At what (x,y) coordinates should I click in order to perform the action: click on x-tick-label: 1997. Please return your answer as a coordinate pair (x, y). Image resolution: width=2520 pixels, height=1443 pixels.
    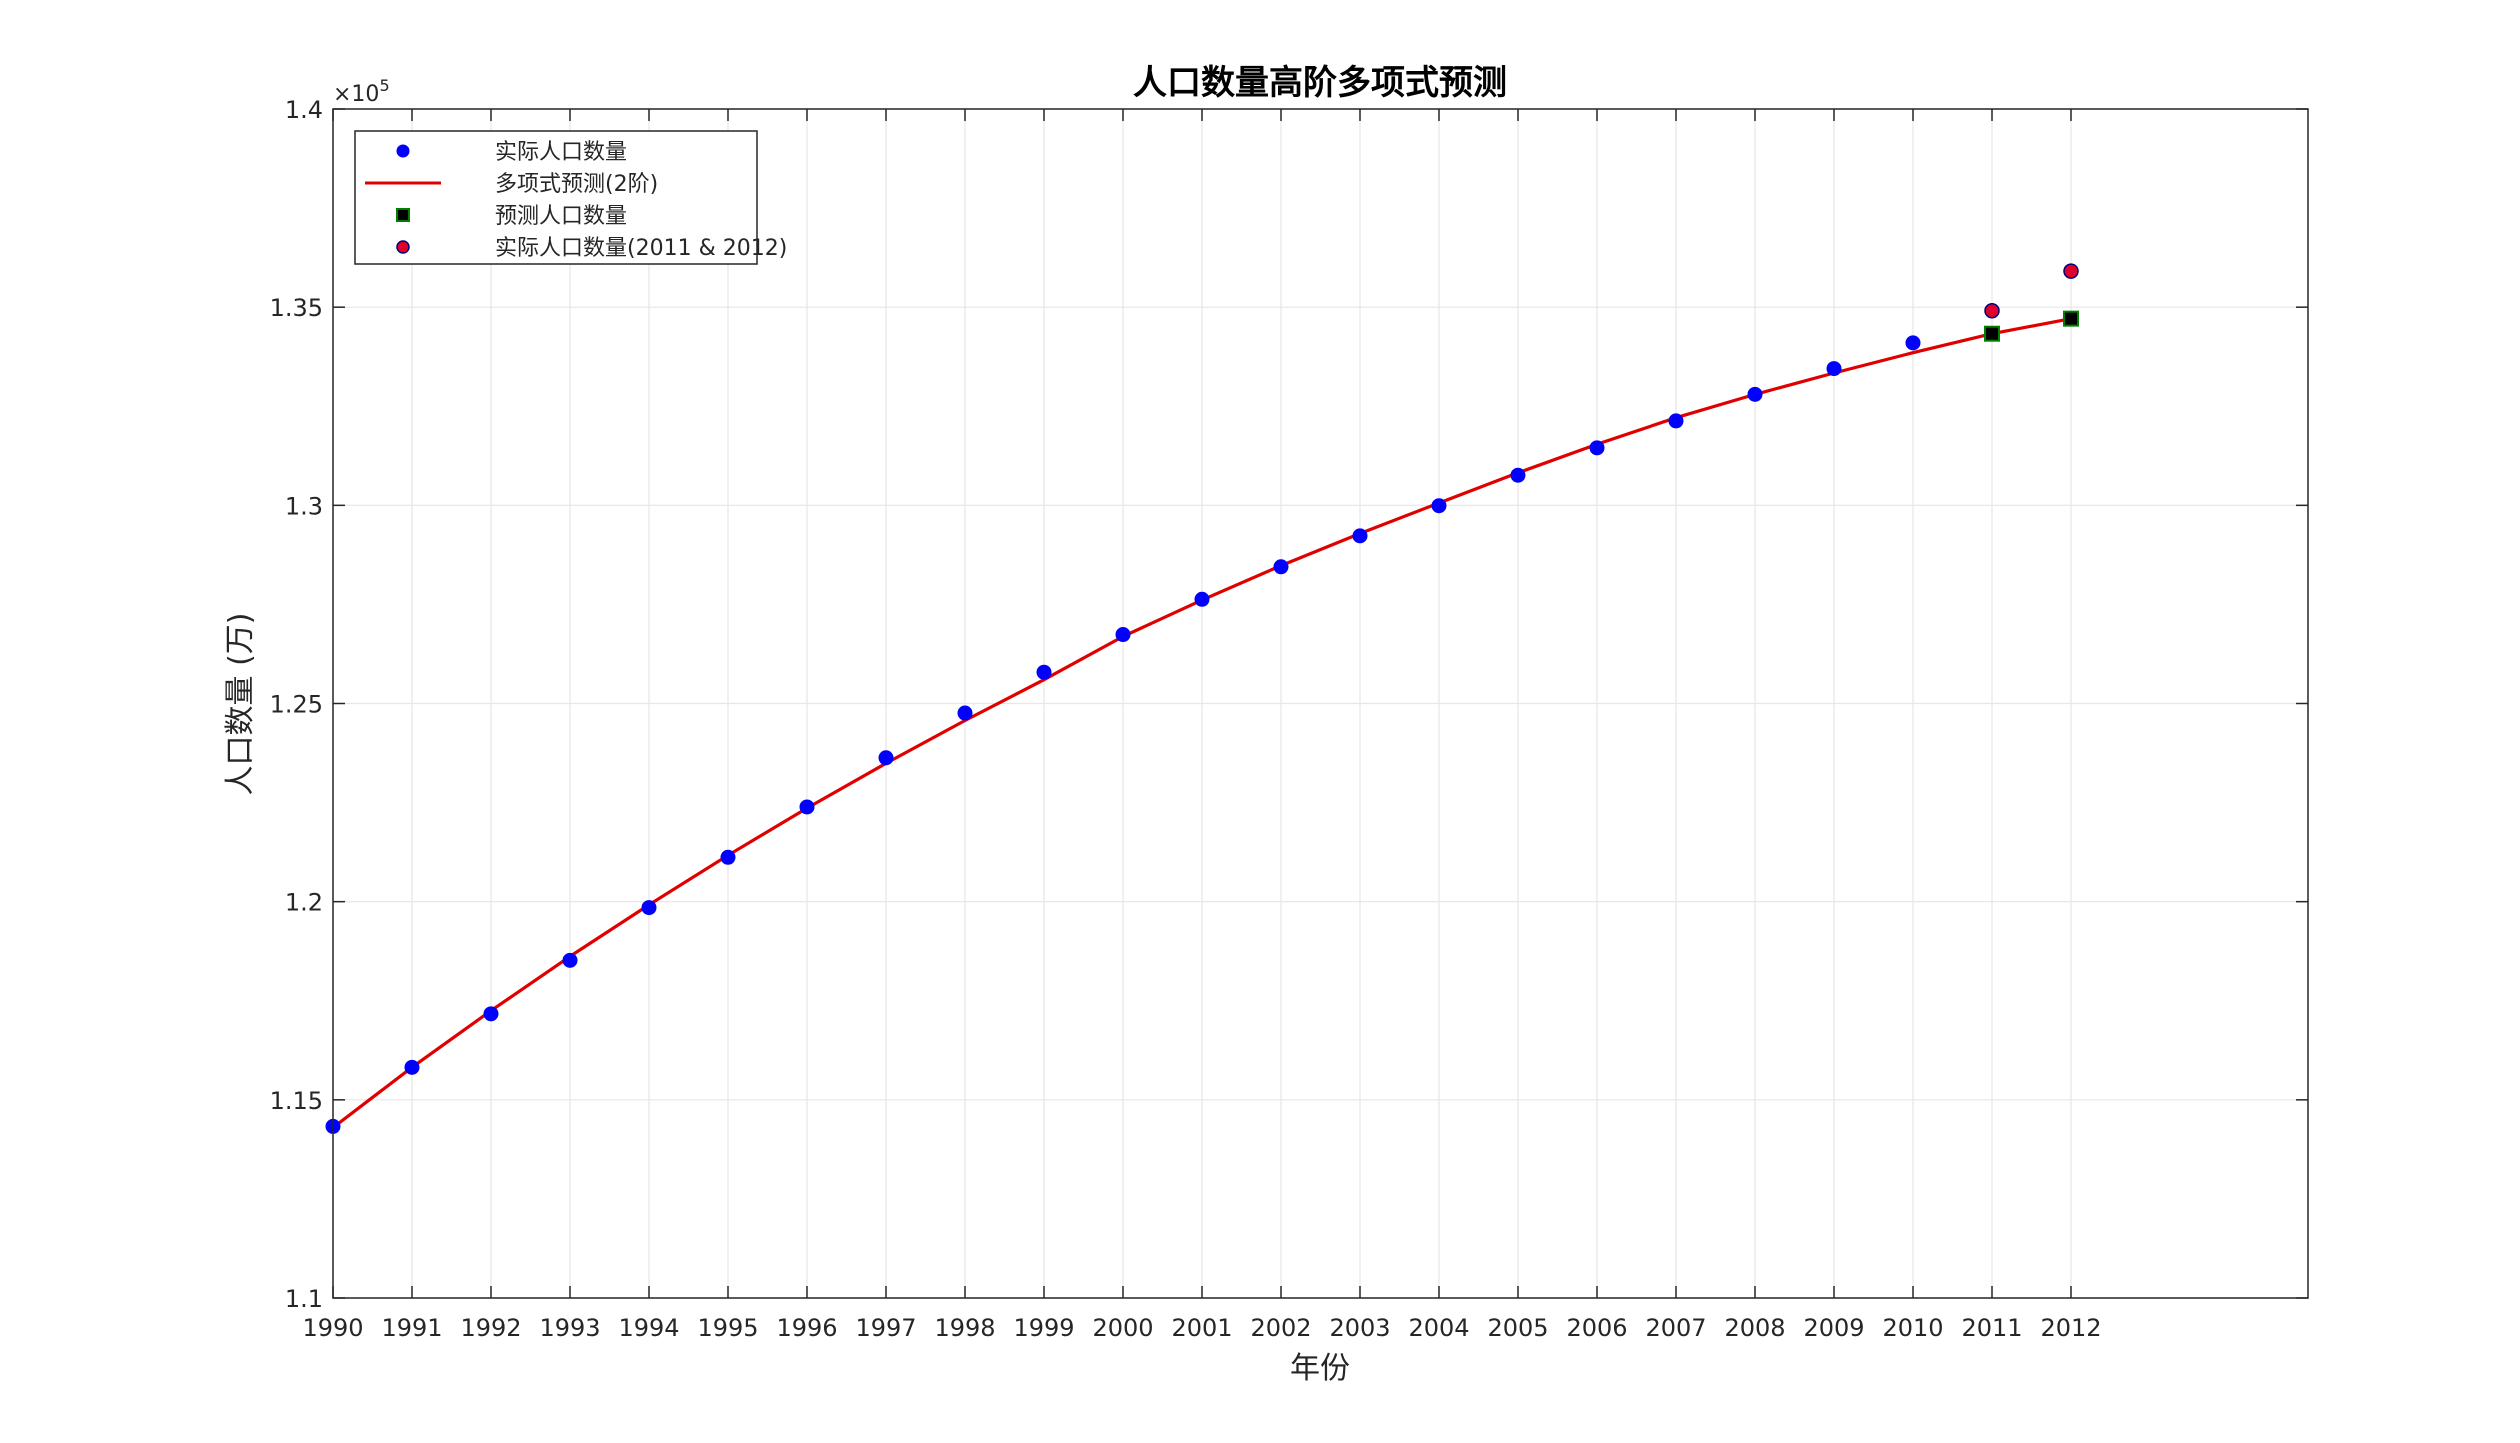
    Looking at the image, I should click on (885, 1328).